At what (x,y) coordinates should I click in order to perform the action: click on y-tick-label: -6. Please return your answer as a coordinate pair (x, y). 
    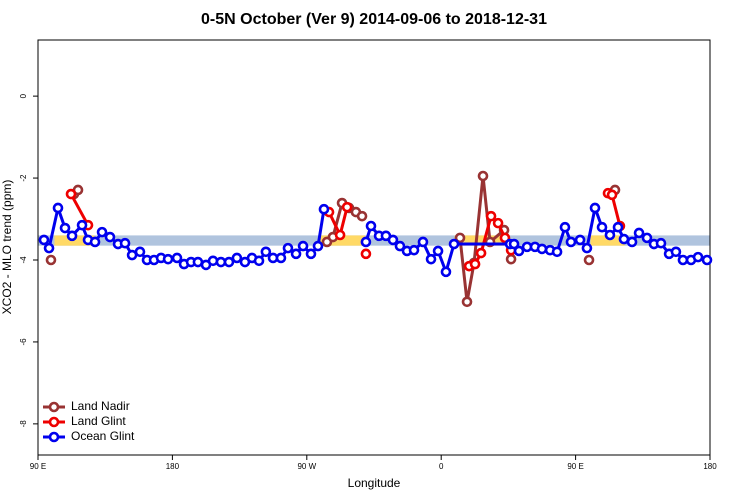
    Looking at the image, I should click on (23, 342).